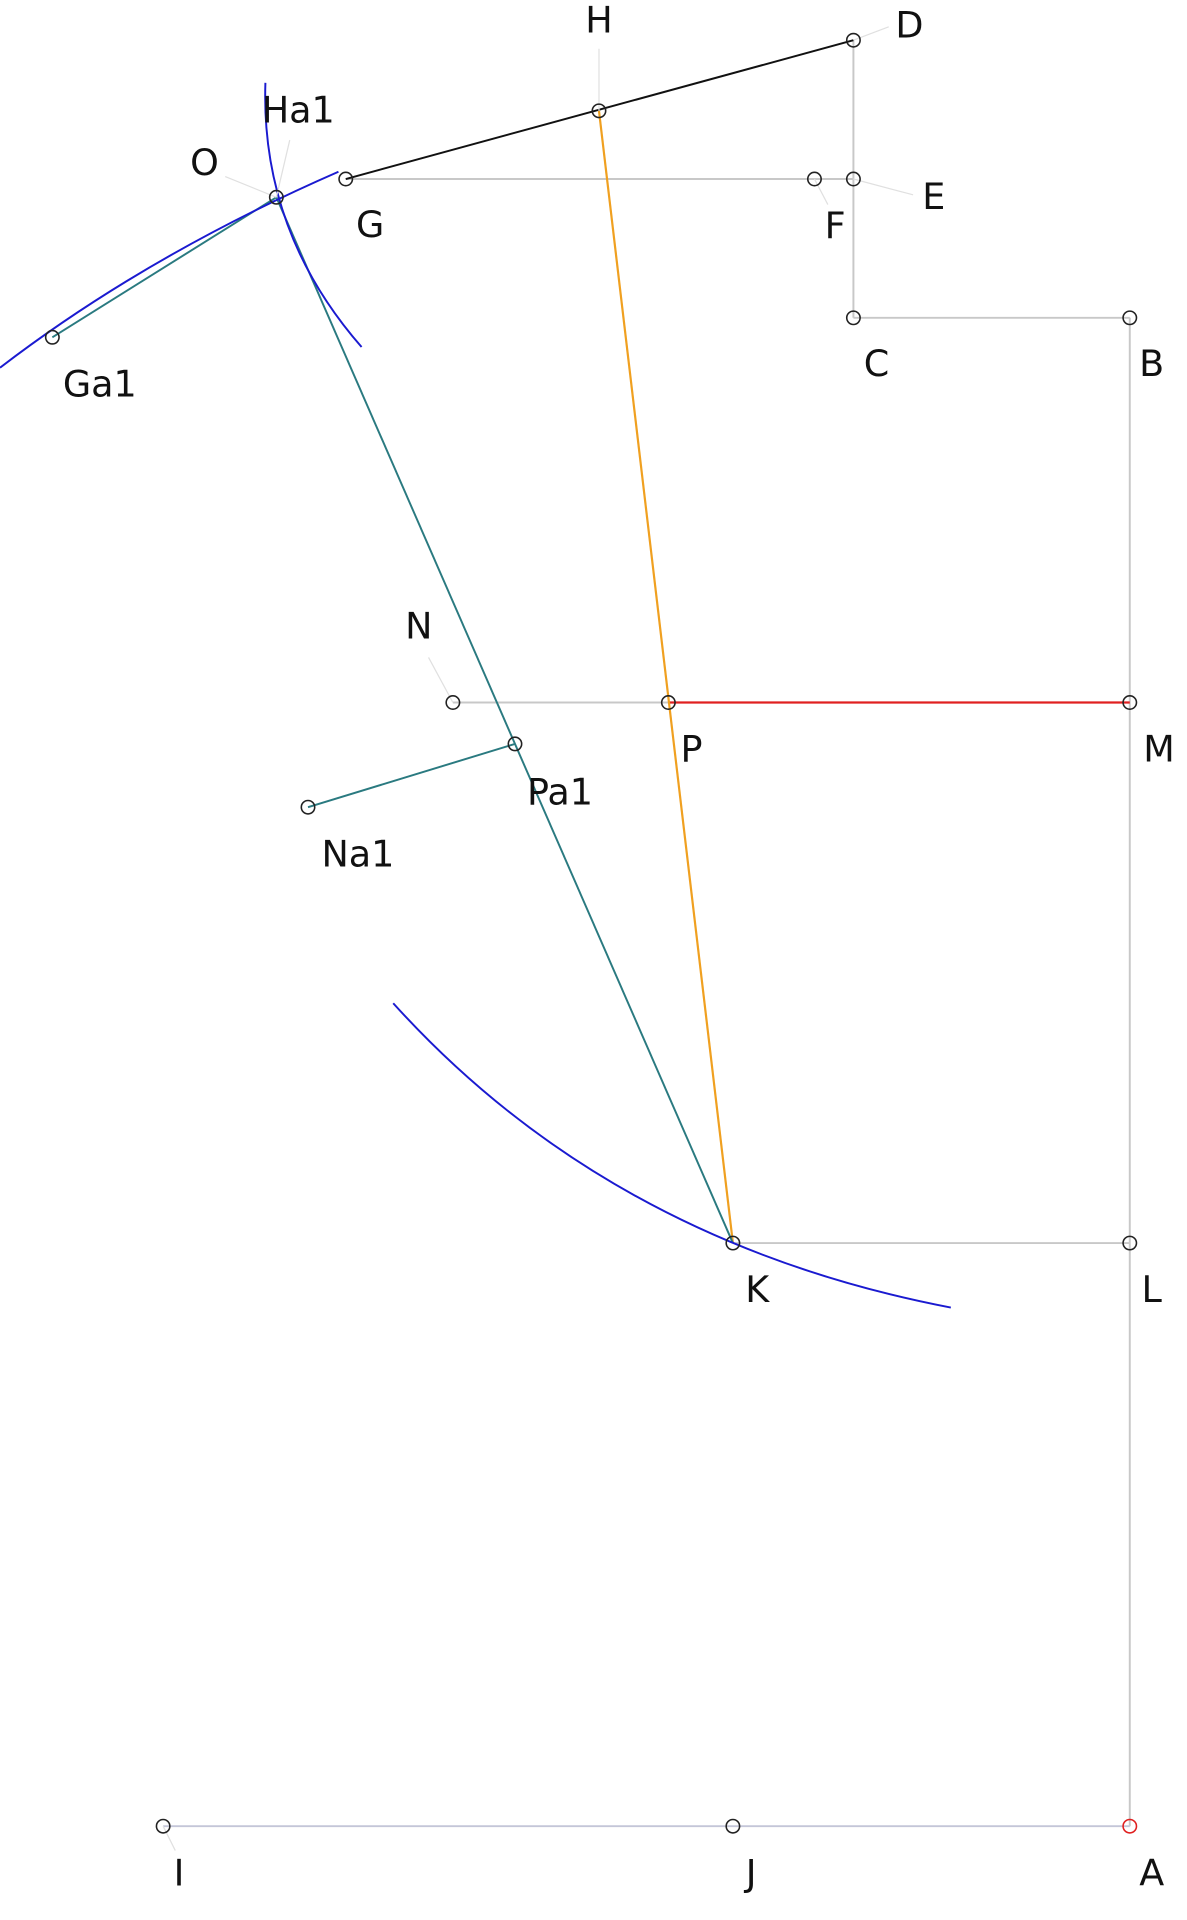 Image resolution: width=1187 pixels, height=1920 pixels. I want to click on point-label: Na1, so click(357, 853).